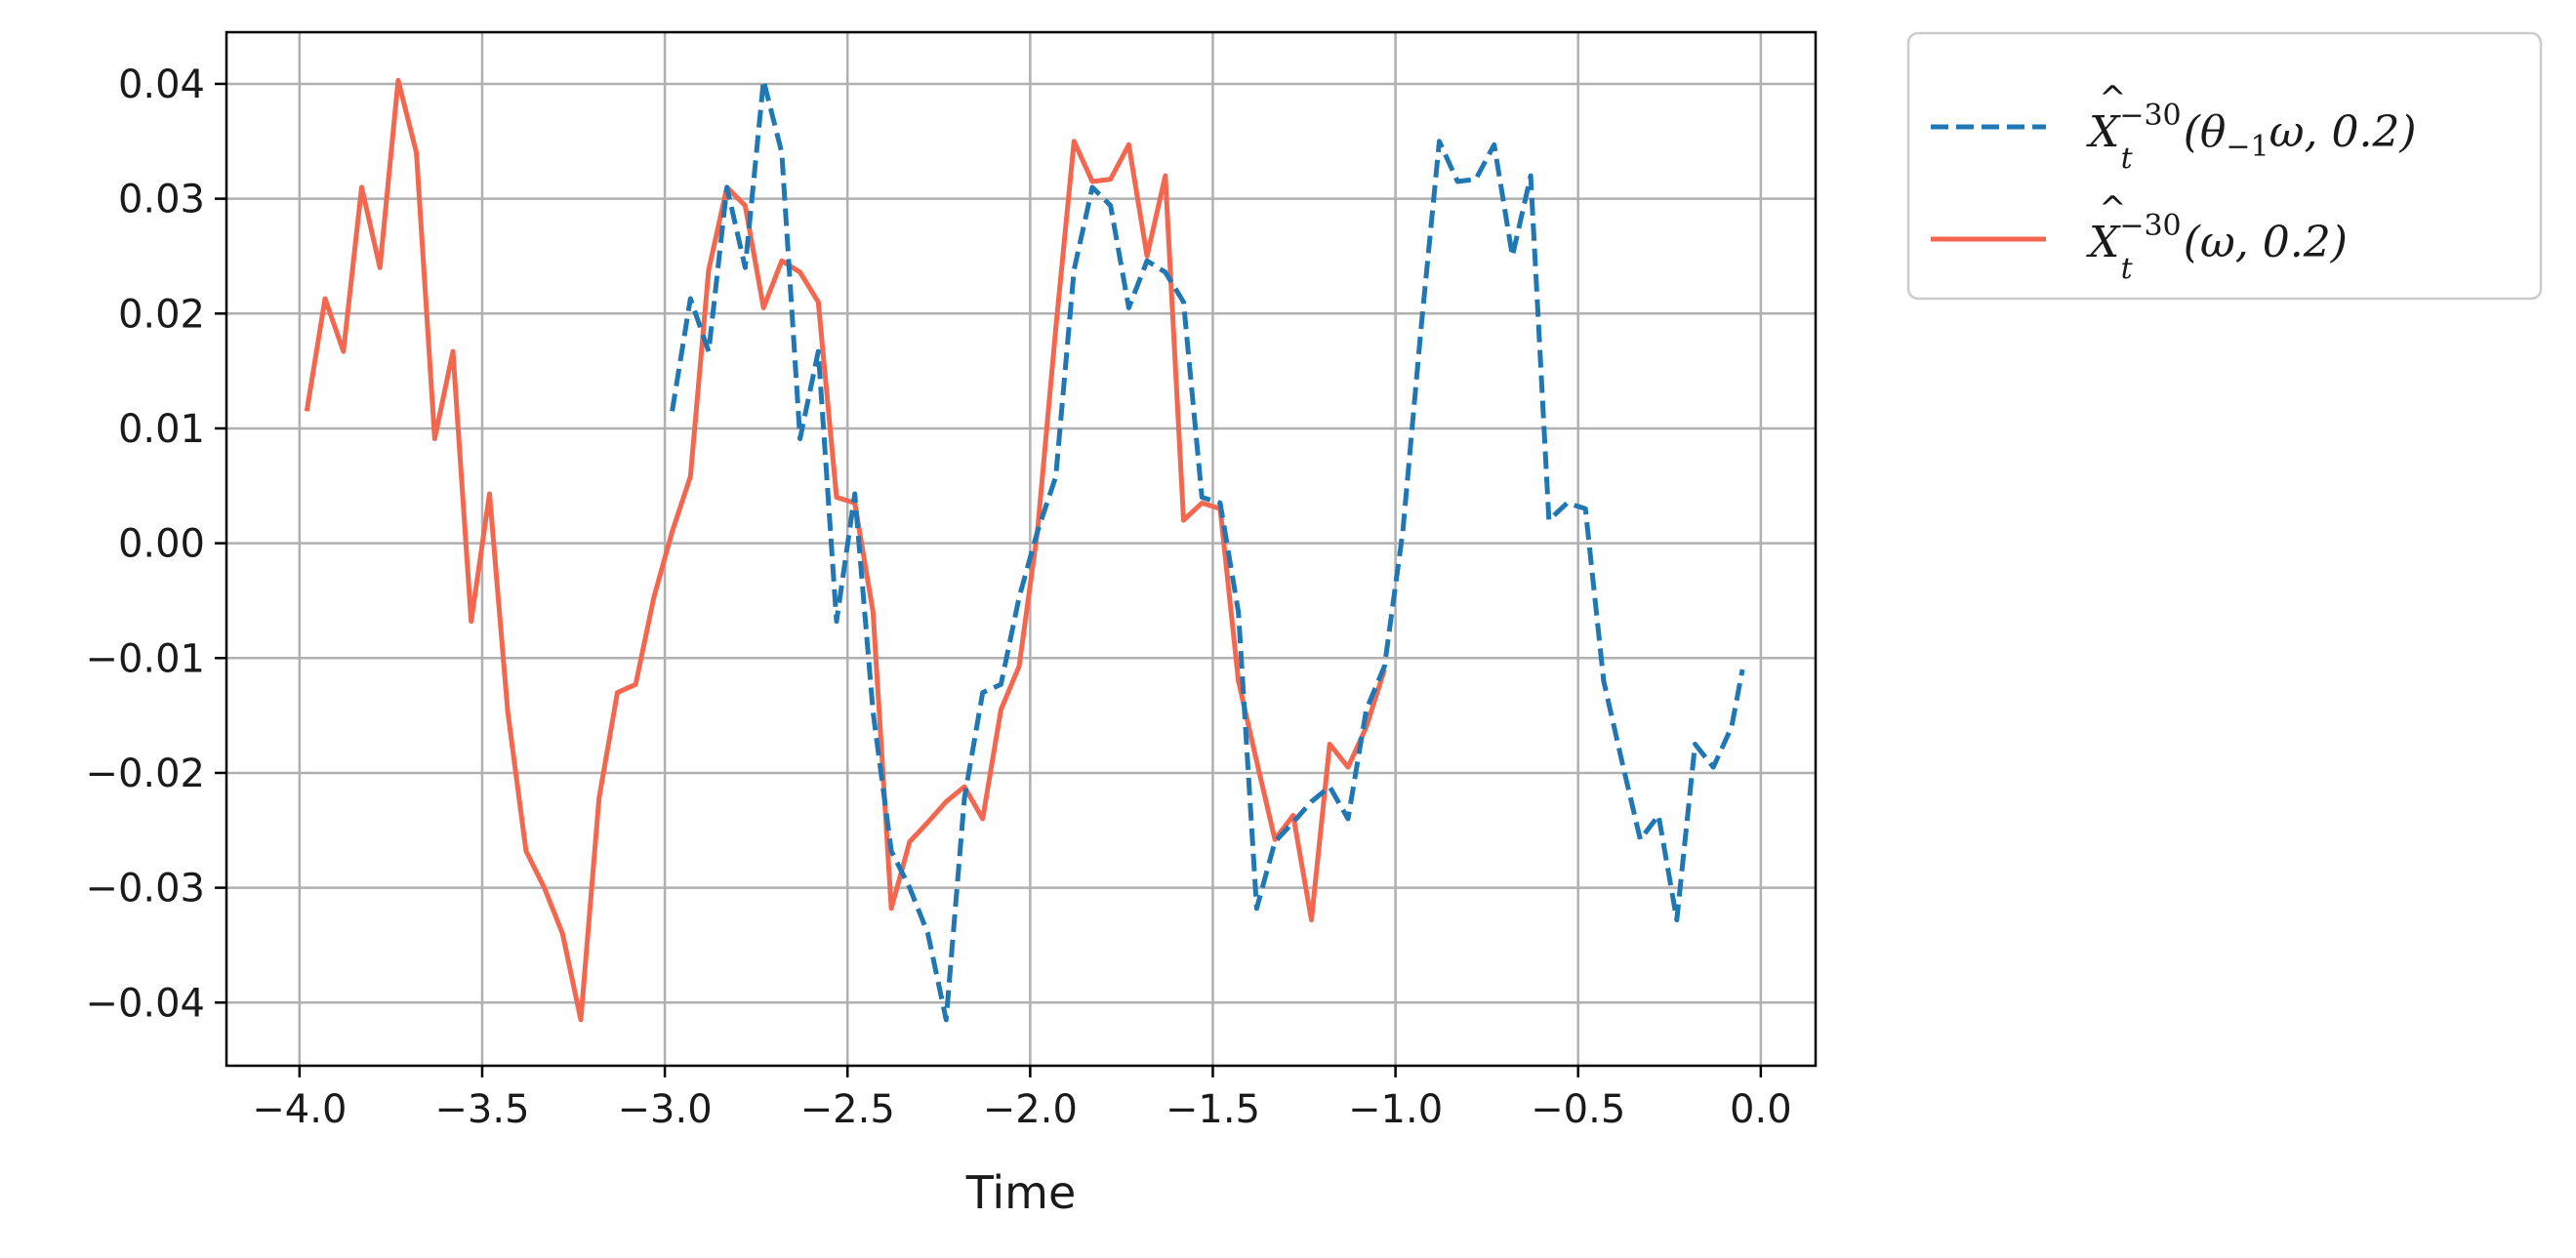 This screenshot has height=1258, width=2576. What do you see at coordinates (299, 1109) in the screenshot?
I see `x-tick-label: −4.0` at bounding box center [299, 1109].